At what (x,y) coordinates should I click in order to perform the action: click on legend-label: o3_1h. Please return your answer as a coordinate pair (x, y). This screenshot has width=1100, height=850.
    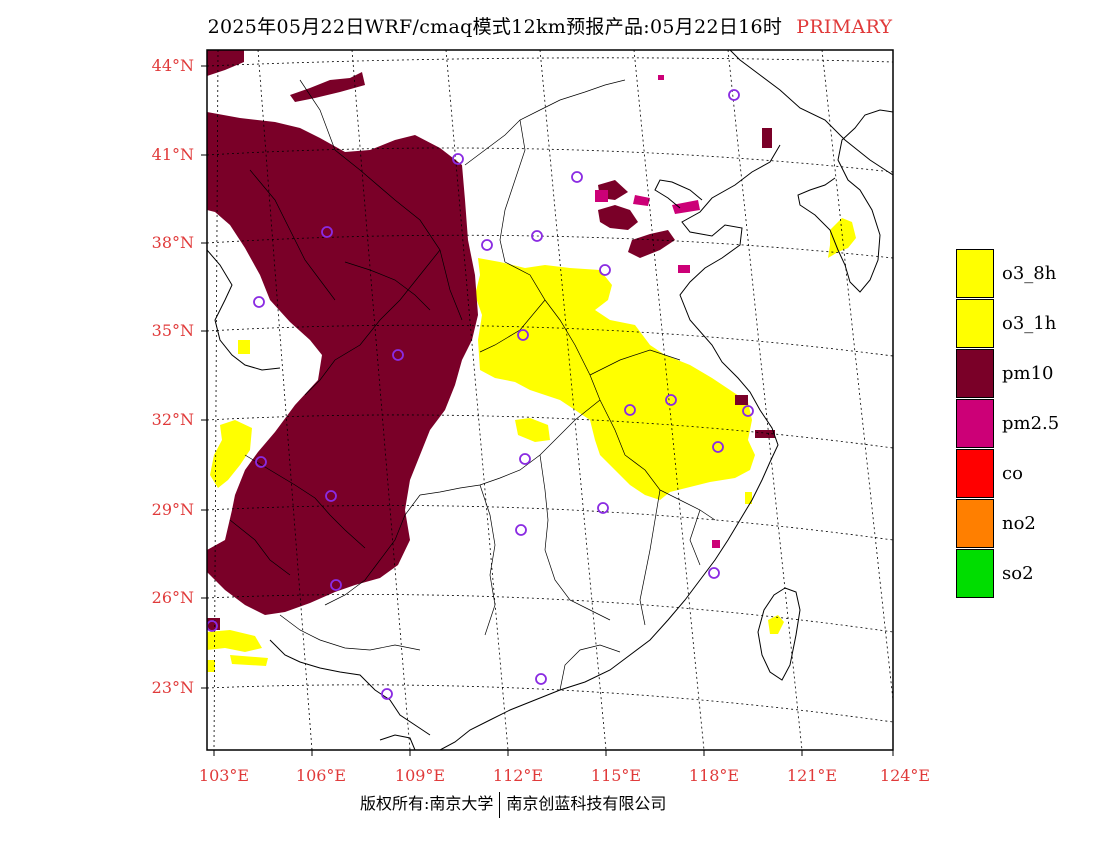
    Looking at the image, I should click on (1029, 323).